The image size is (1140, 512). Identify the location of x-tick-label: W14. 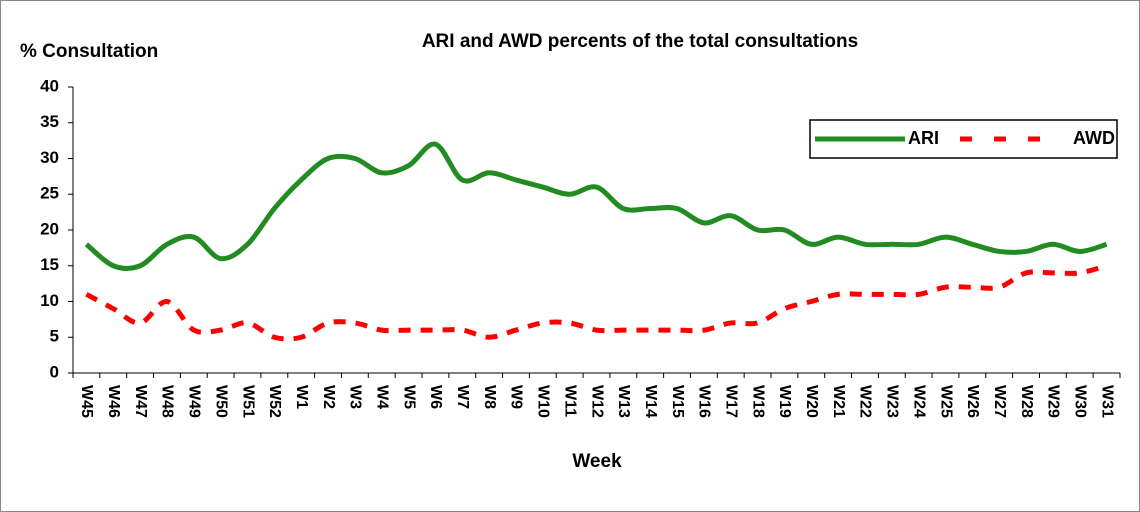
(650, 401).